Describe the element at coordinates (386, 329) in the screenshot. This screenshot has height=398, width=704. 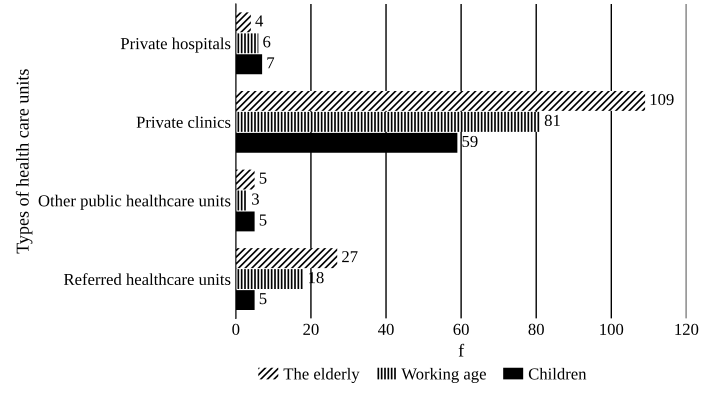
I see `x-tick-label: 40` at that location.